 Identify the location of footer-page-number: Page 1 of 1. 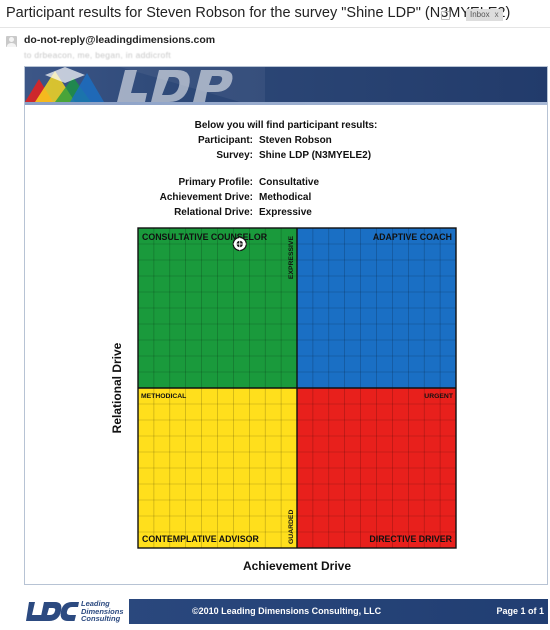
(520, 611).